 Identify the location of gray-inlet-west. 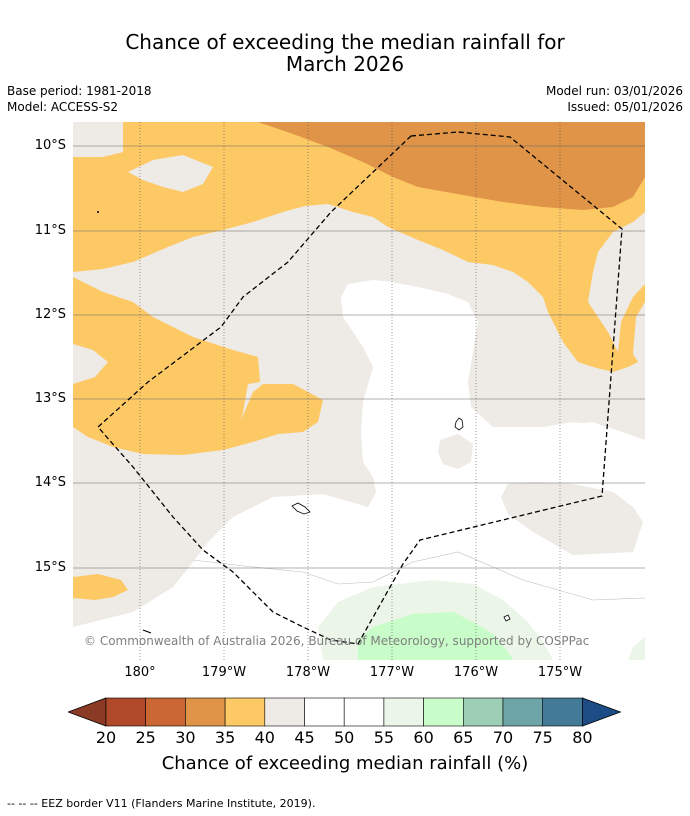
(90, 364).